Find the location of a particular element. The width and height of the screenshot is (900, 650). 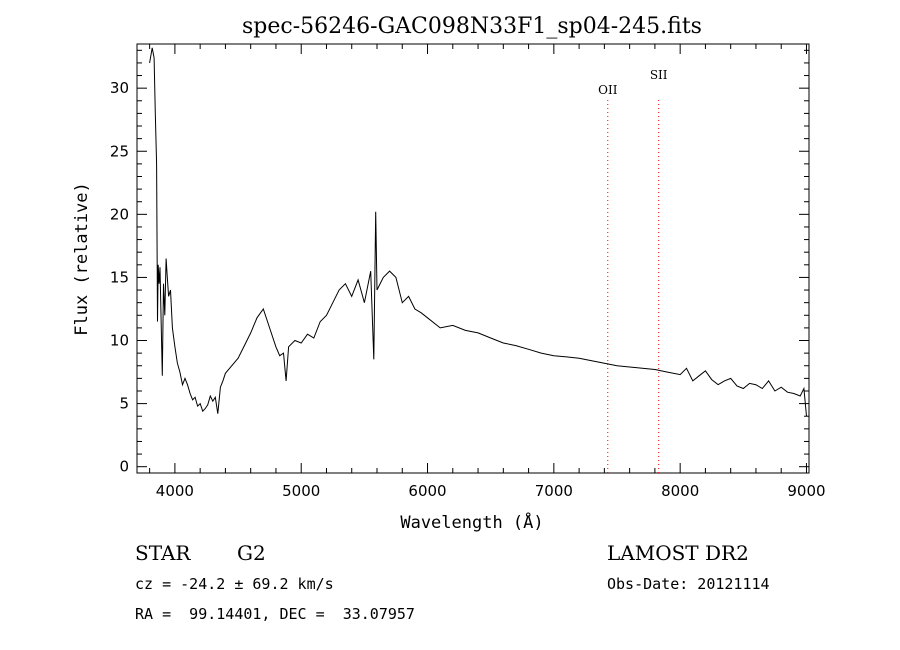

cz-value: cz = -24.2 ± 69.2 km/s is located at coordinates (234, 584).